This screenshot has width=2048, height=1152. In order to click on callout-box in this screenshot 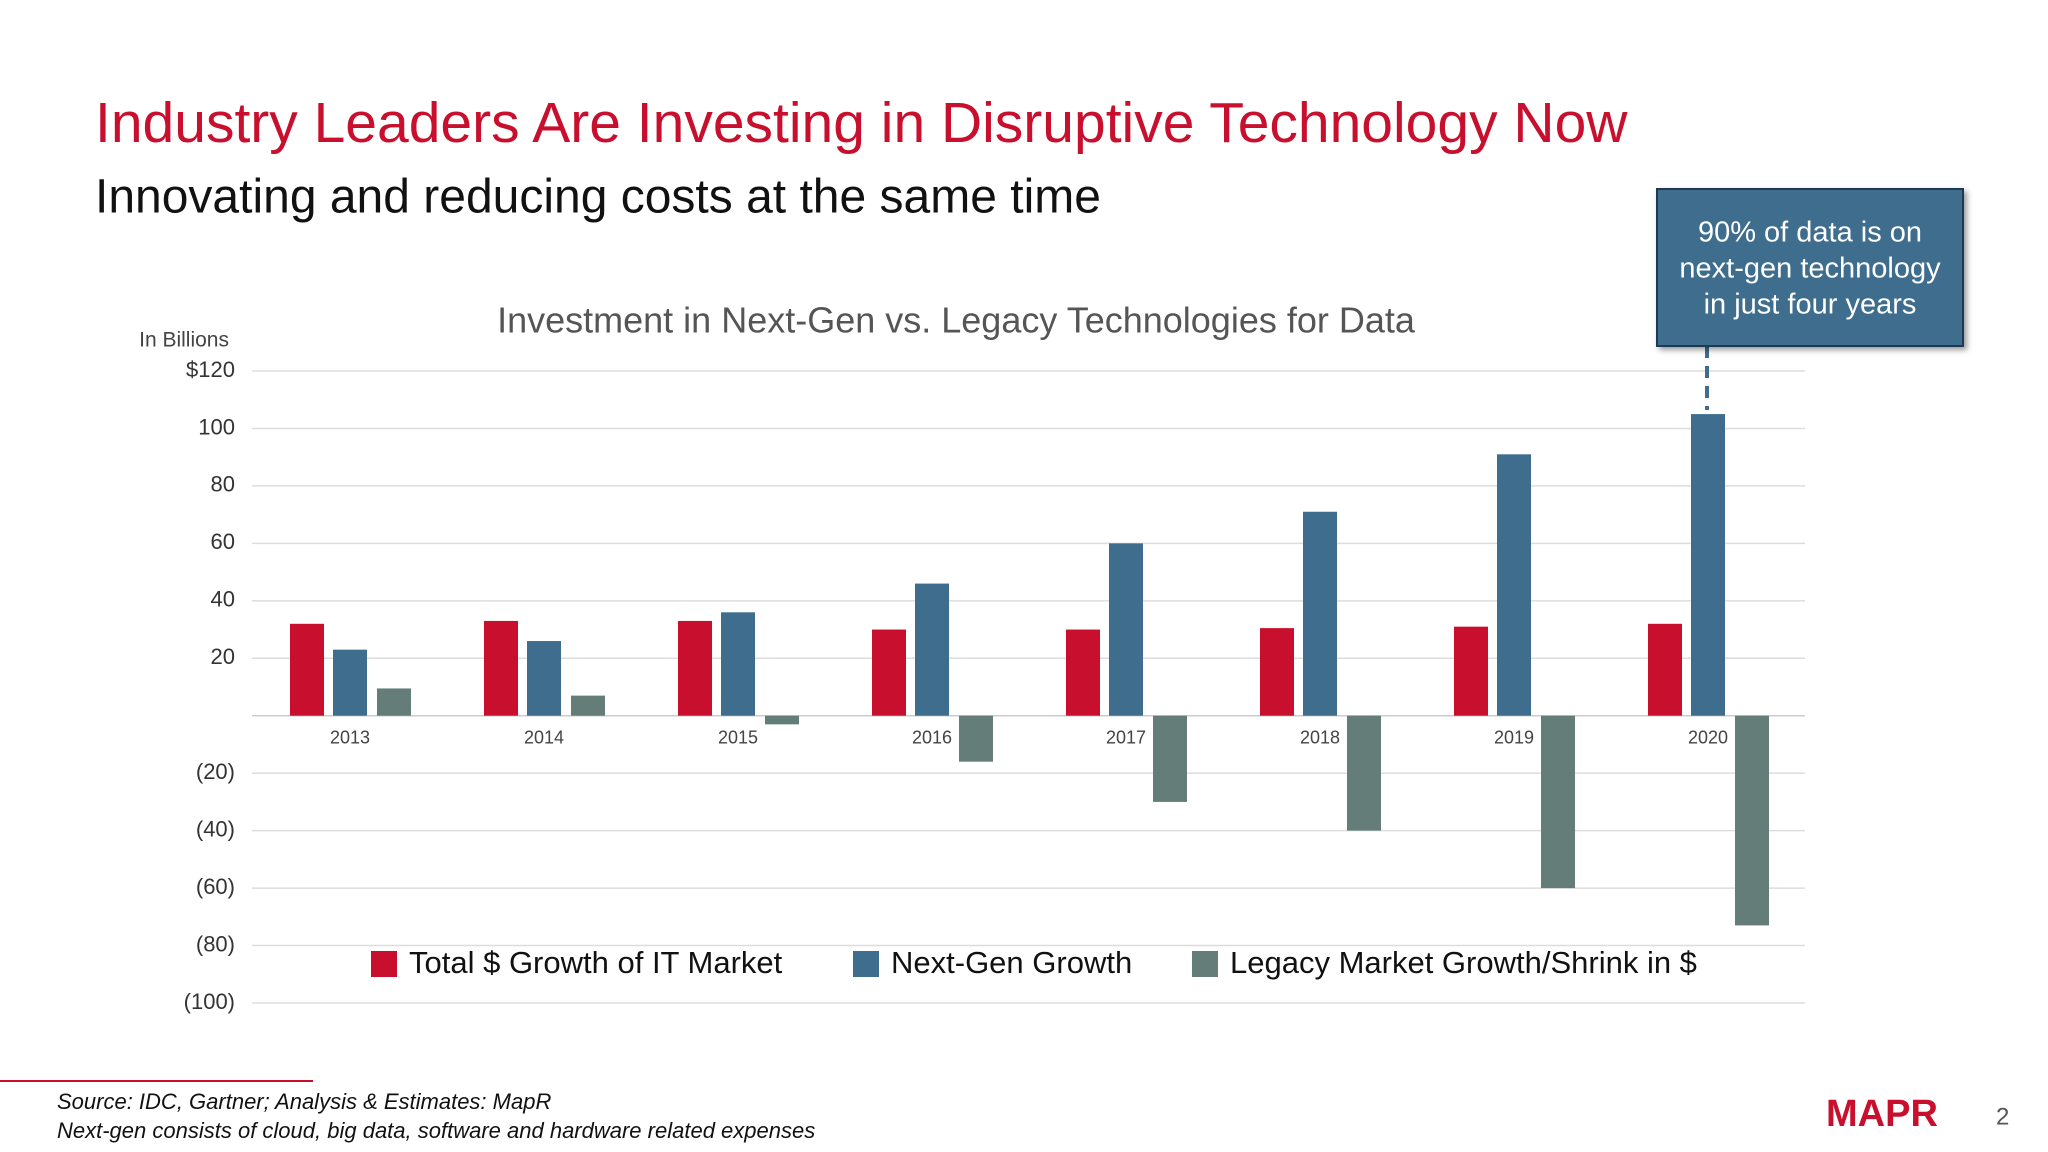, I will do `click(1810, 267)`.